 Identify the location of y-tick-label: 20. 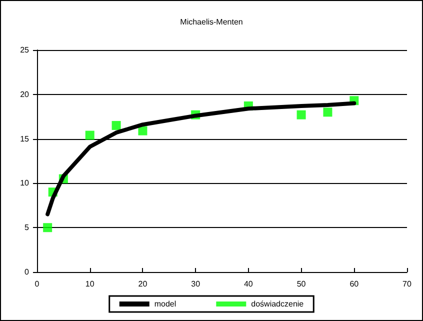
(25, 94).